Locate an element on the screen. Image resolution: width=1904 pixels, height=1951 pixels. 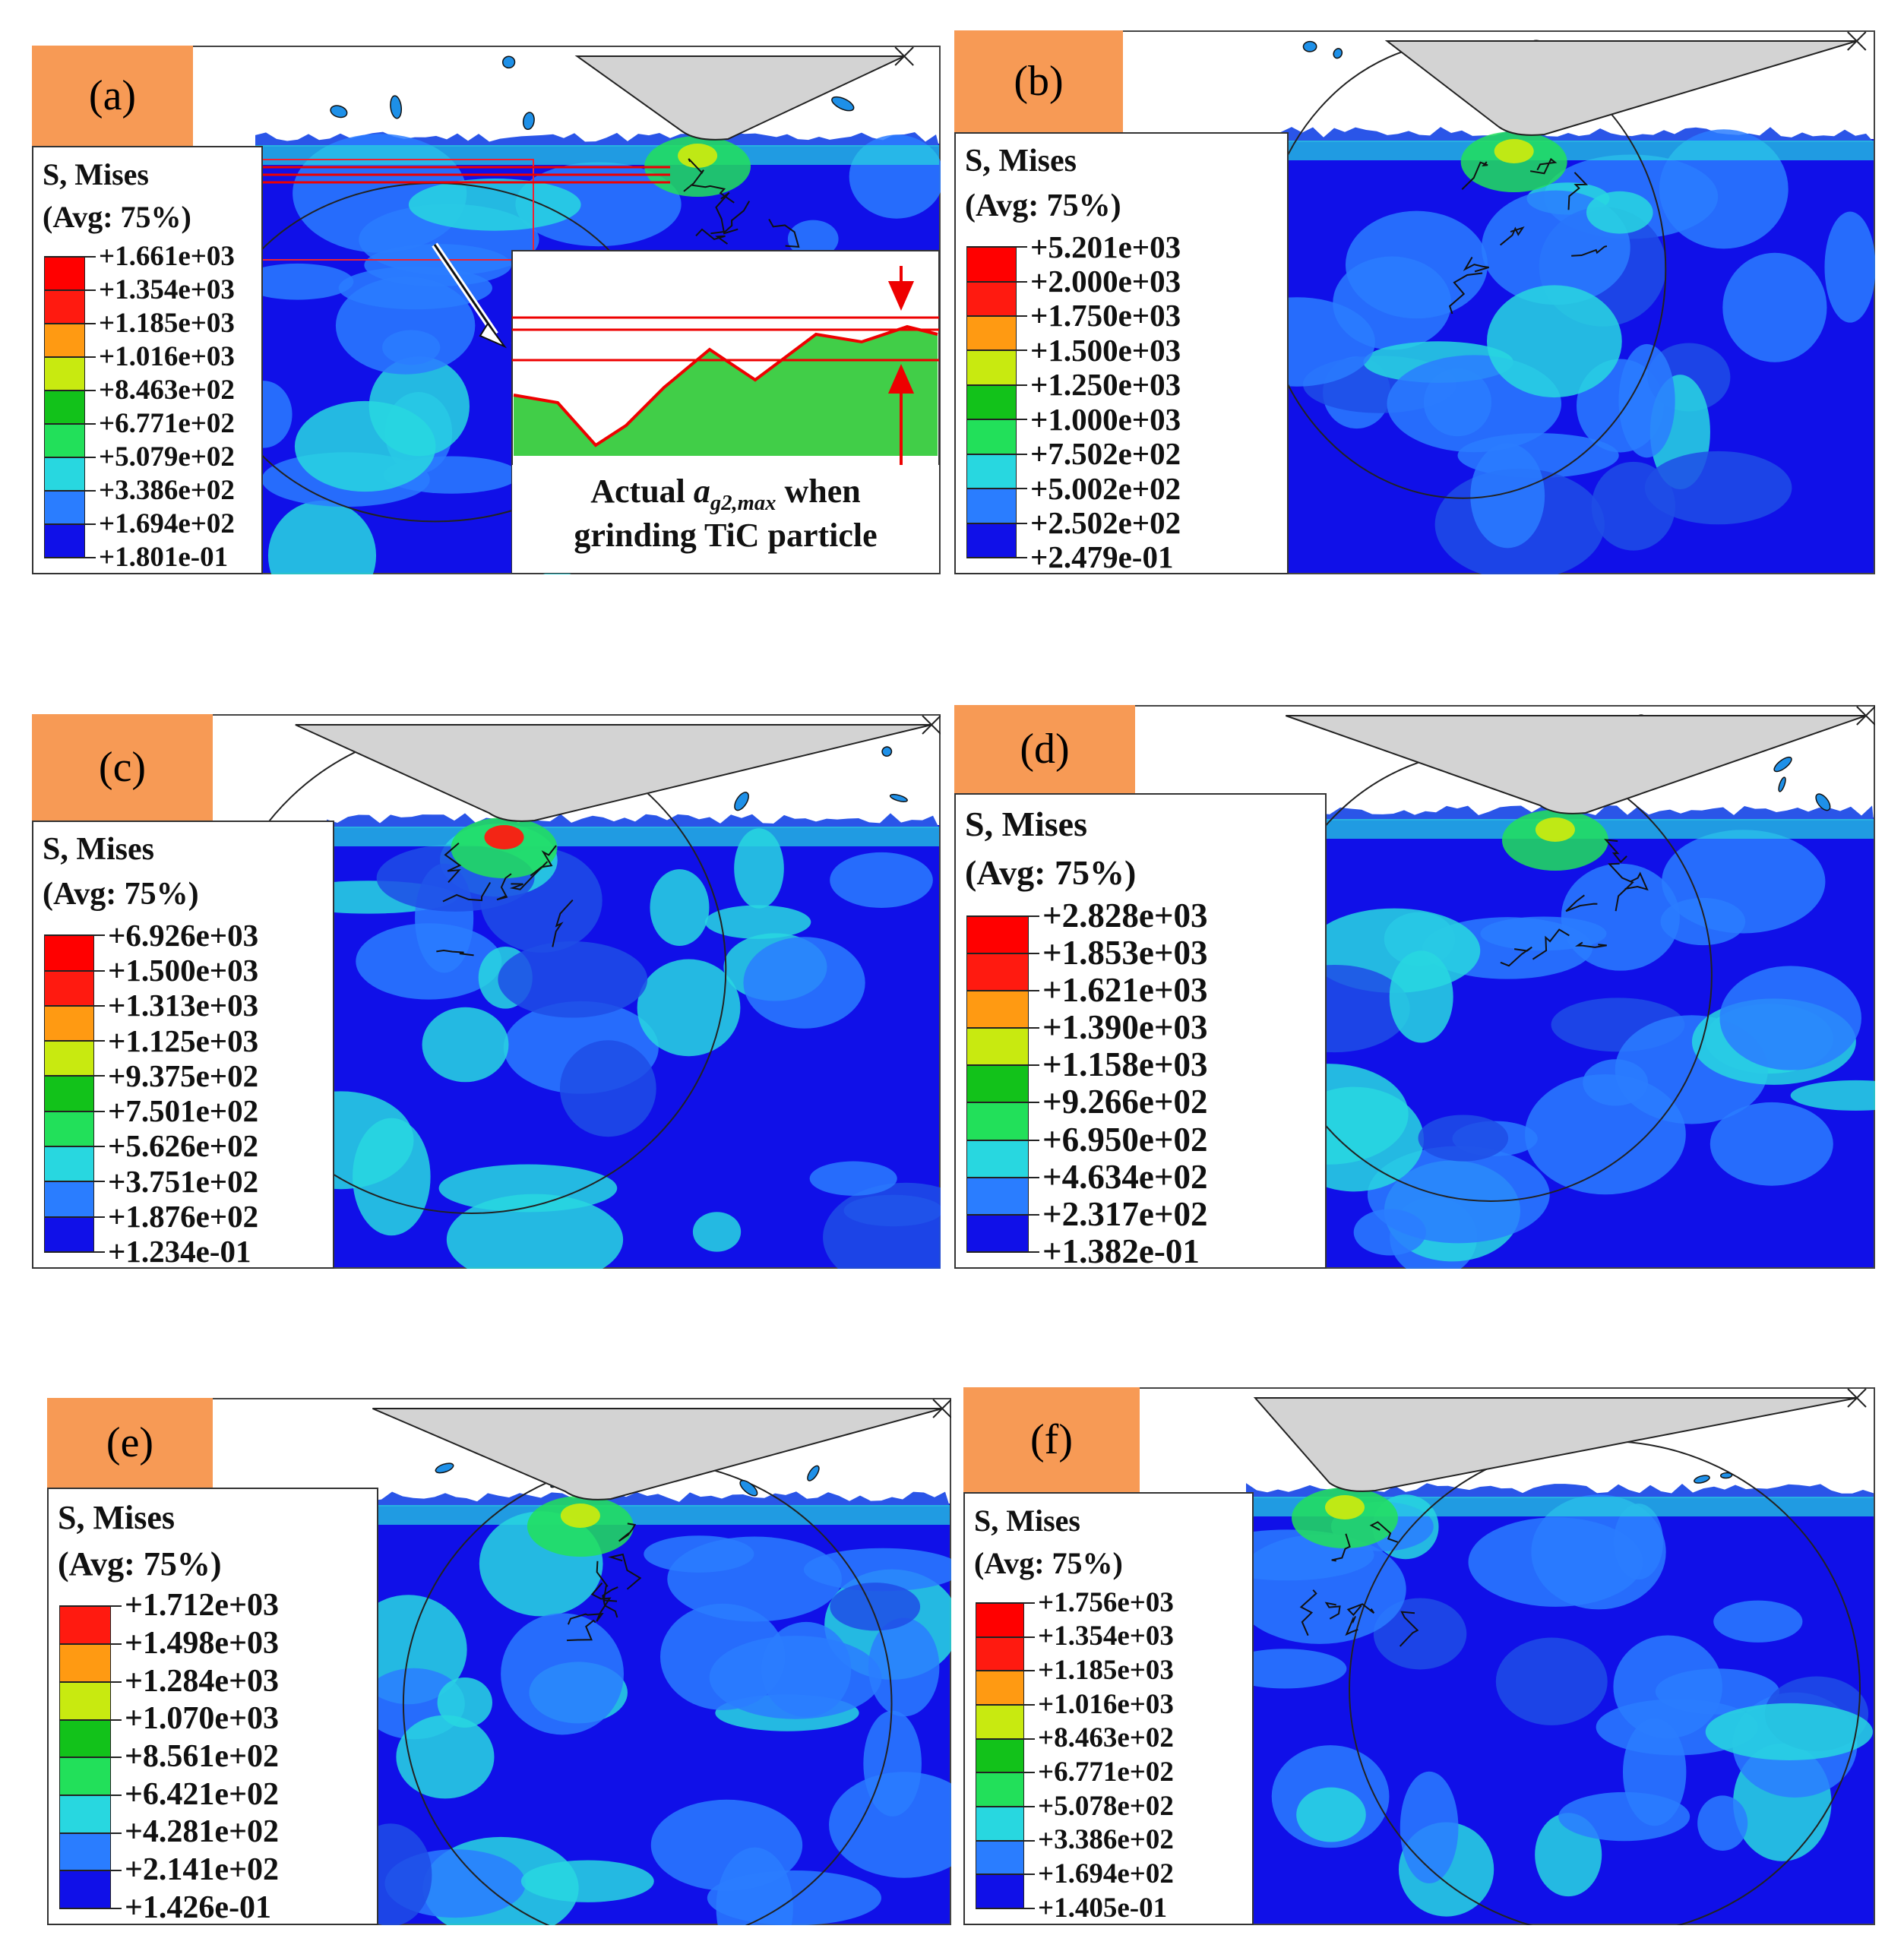
legend-title: S, Mises is located at coordinates (1027, 1521).